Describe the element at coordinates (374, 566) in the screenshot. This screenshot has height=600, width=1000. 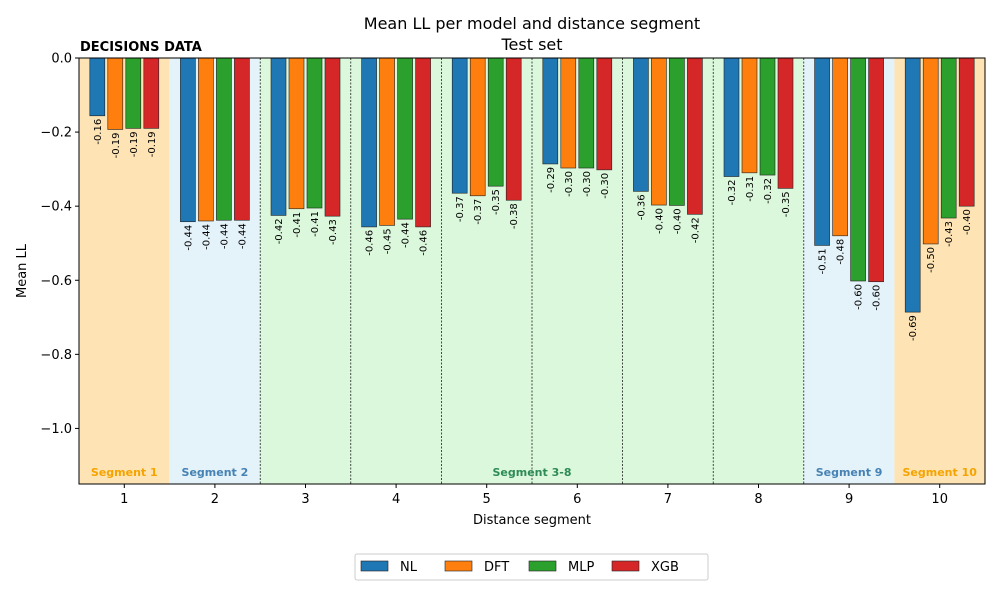
I see `legend-swatch-nl` at that location.